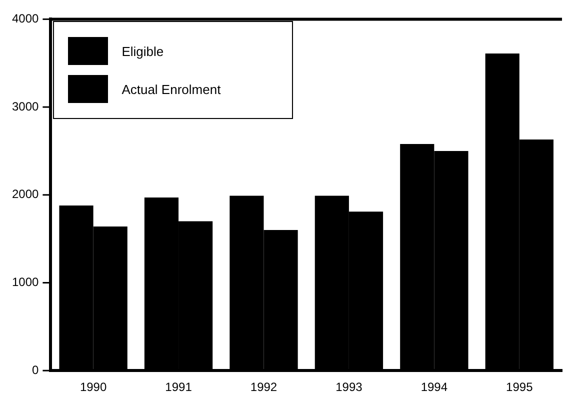 The height and width of the screenshot is (413, 572). Describe the element at coordinates (171, 89) in the screenshot. I see `legend-label: Actual Enrolment` at that location.